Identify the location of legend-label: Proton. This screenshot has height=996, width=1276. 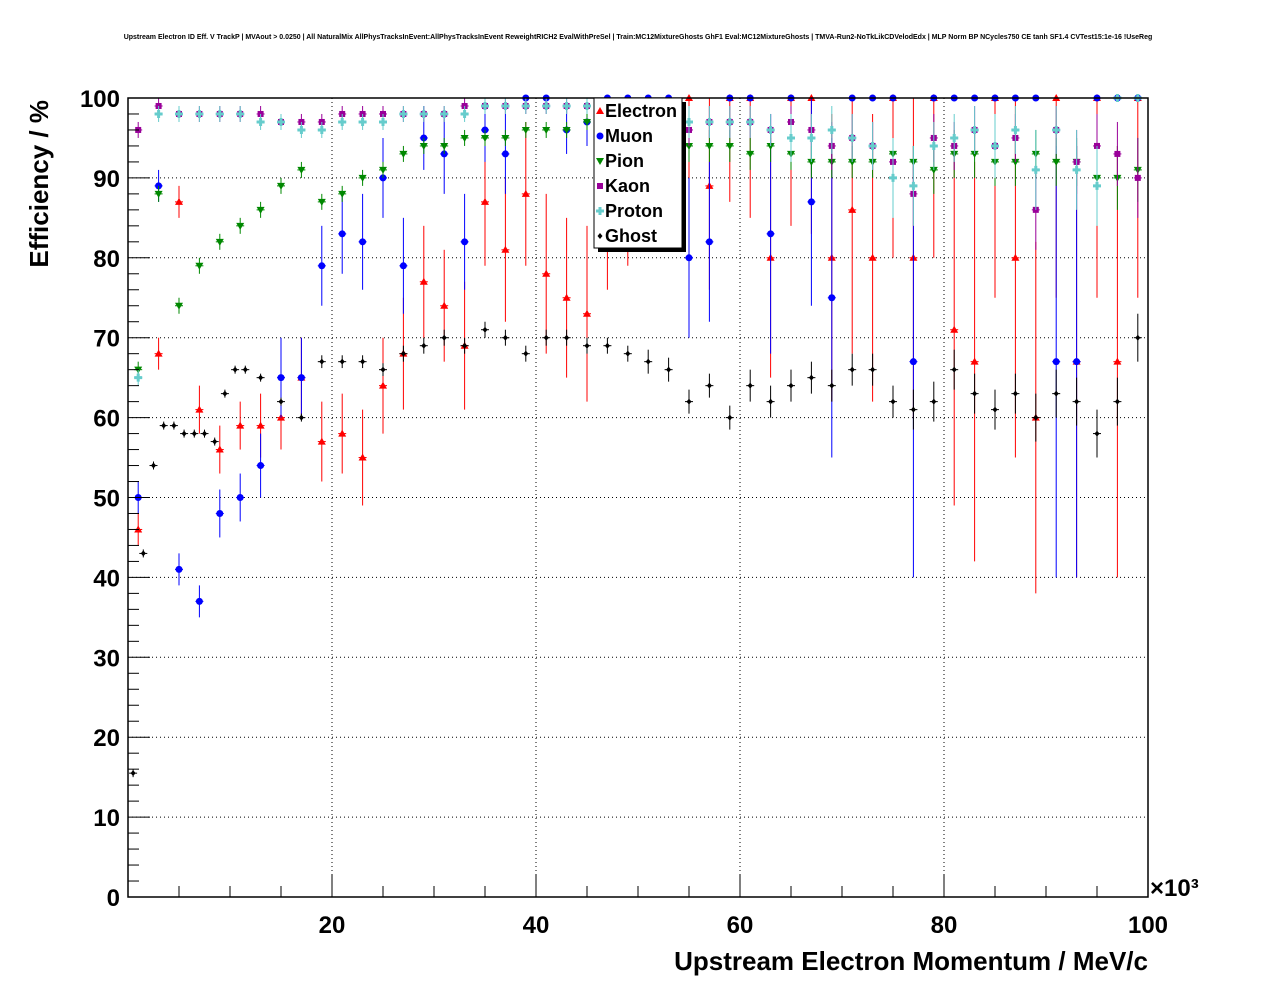
(634, 211).